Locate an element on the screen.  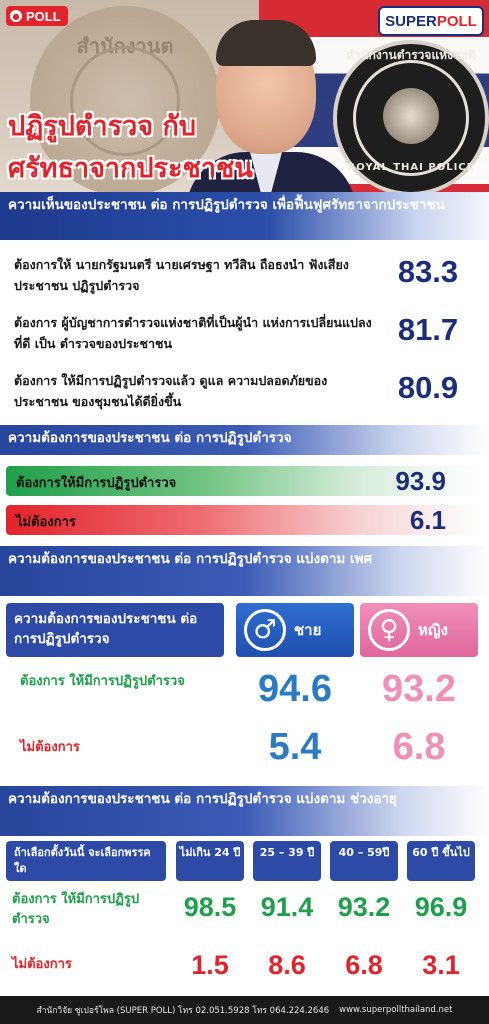
female-card: ♀ หญิง is located at coordinates (419, 630).